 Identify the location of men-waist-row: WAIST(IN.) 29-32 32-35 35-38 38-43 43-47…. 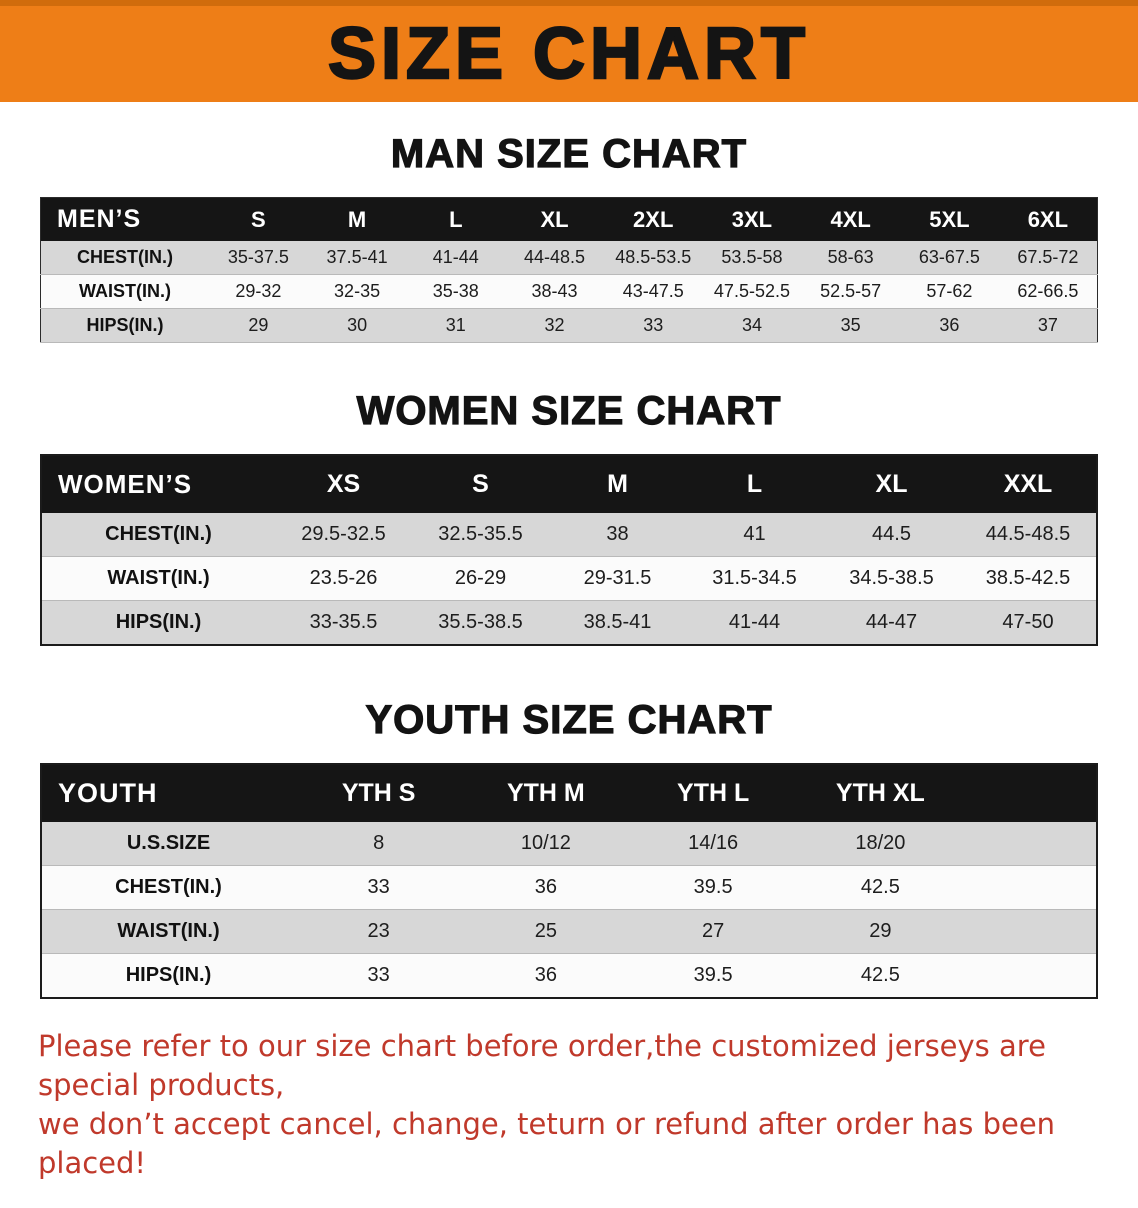
(569, 291).